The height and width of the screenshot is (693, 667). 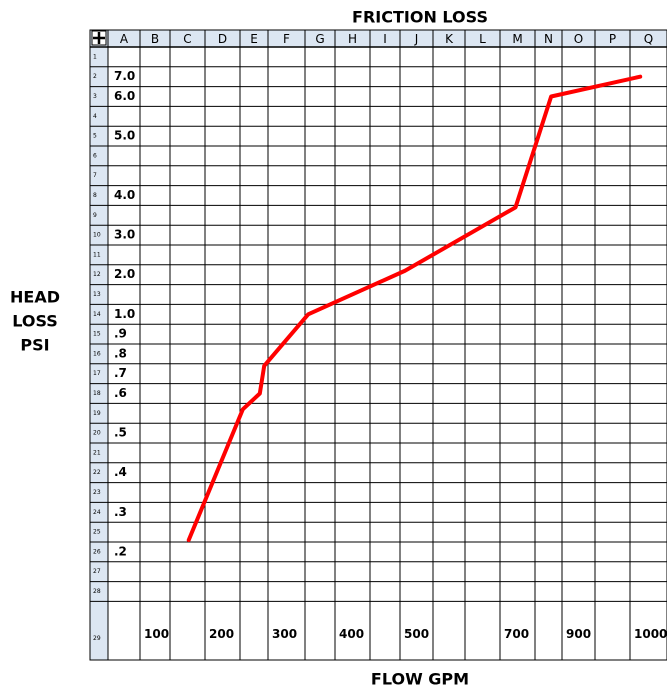 What do you see at coordinates (120, 393) in the screenshot?
I see `y-tick-label: .6` at bounding box center [120, 393].